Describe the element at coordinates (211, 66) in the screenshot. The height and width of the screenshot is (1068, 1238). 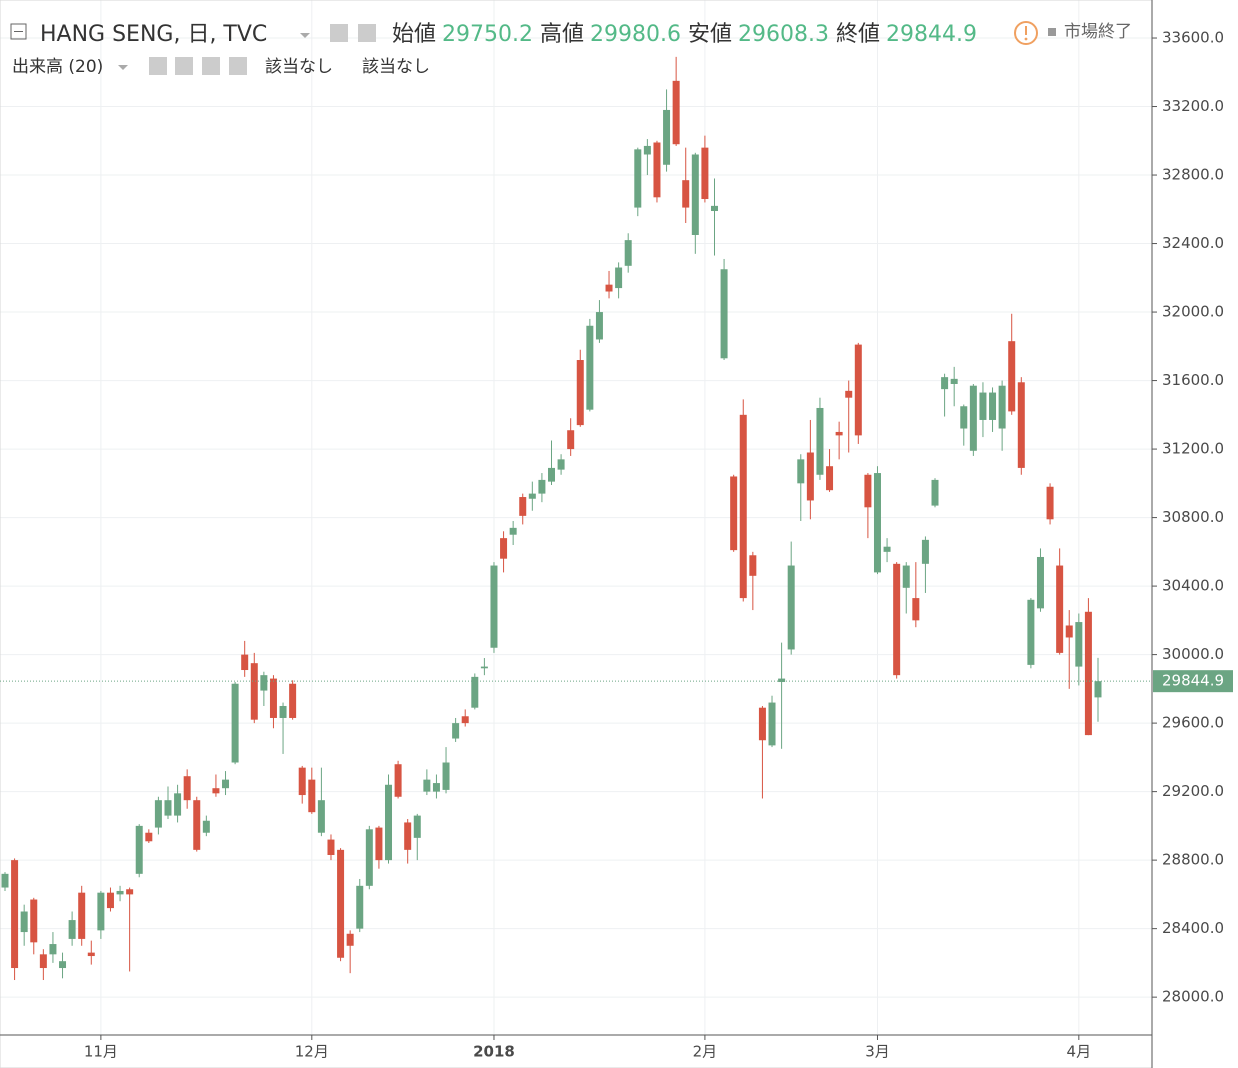
I see `add-icon` at that location.